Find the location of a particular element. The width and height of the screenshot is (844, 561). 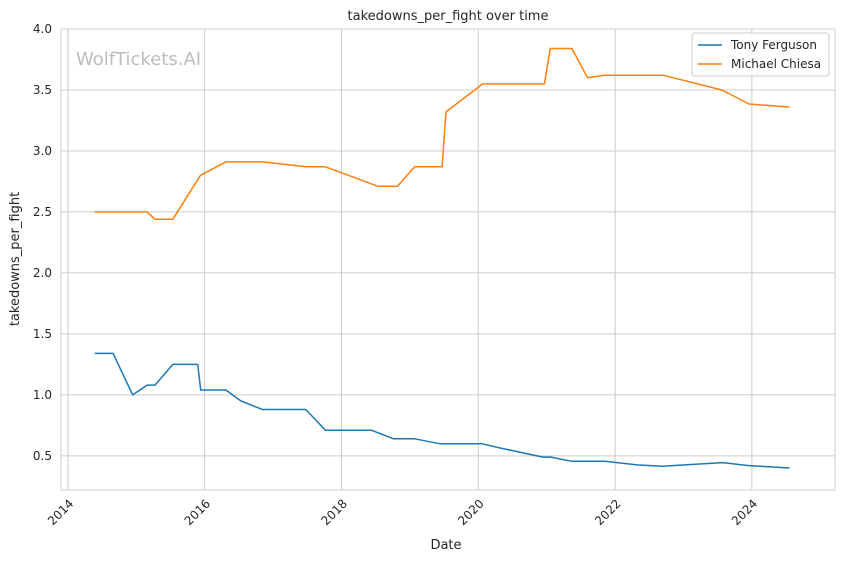

watermark-text: WolfTickets.AI is located at coordinates (138, 59).